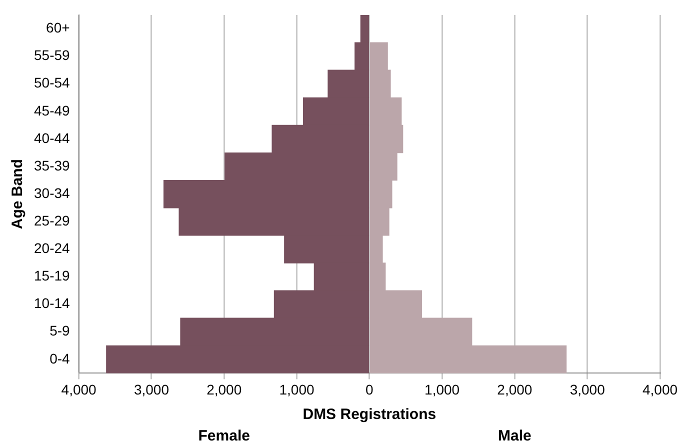 This screenshot has width=685, height=446. What do you see at coordinates (52, 276) in the screenshot?
I see `y-tick-label: 15-19` at bounding box center [52, 276].